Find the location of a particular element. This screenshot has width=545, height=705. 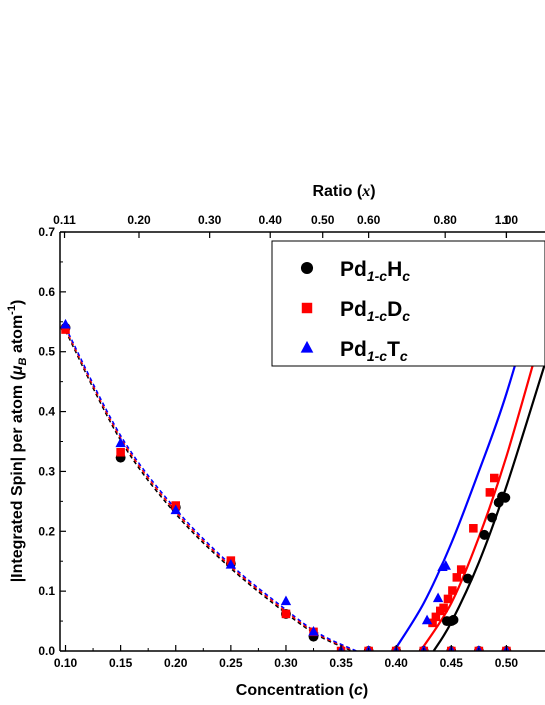

top-tick-label-0: 0.11 is located at coordinates (64, 220).